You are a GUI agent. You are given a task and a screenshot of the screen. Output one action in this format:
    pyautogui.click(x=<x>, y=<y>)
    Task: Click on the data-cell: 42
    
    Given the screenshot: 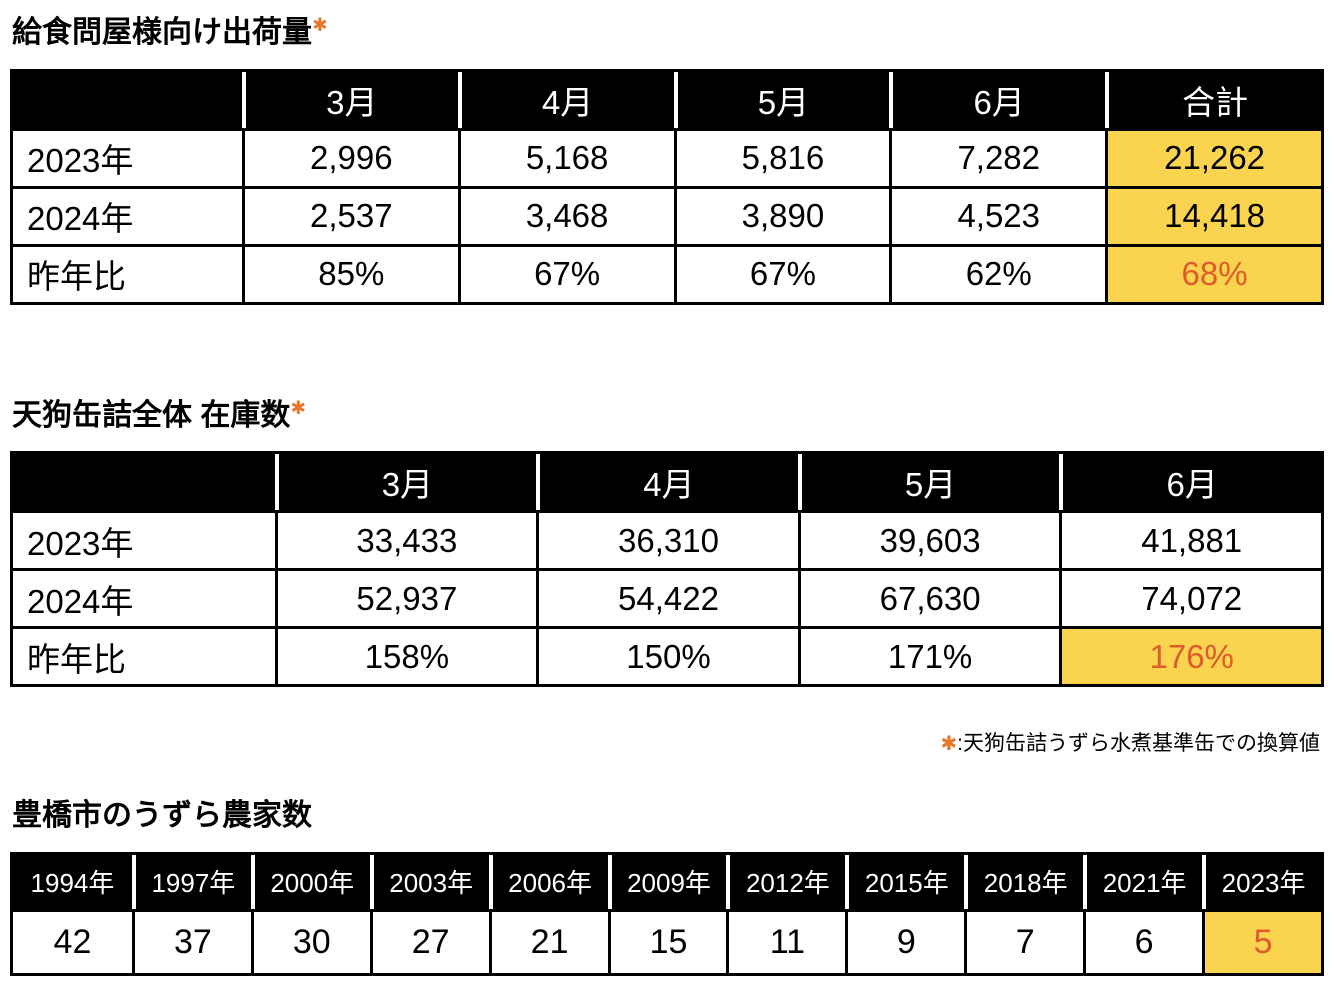 What is the action you would take?
    pyautogui.click(x=72, y=940)
    